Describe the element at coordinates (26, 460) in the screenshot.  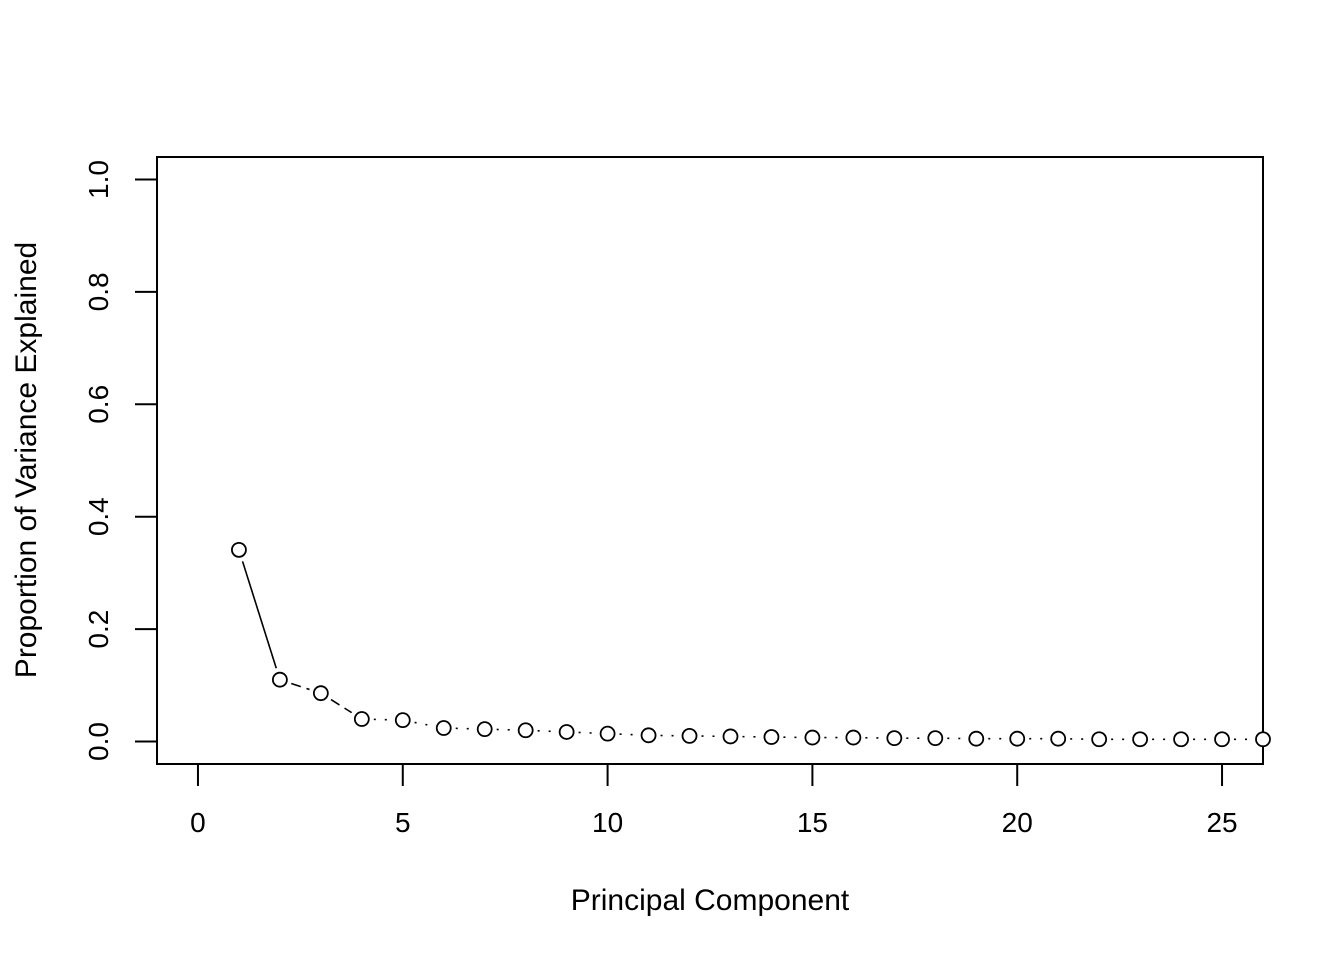
I see `y-axis-title: Proportion of Variance Explained` at that location.